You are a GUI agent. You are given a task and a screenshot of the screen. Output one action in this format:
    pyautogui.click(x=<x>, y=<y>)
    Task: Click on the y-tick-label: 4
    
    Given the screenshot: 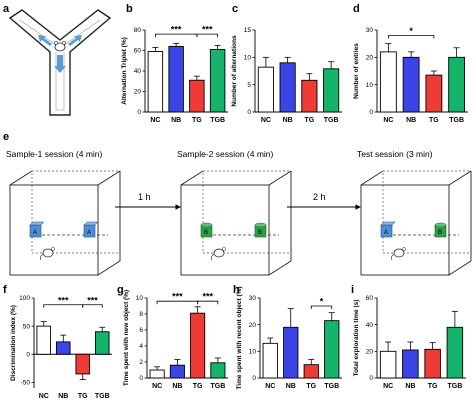 What is the action you would take?
    pyautogui.click(x=141, y=346)
    